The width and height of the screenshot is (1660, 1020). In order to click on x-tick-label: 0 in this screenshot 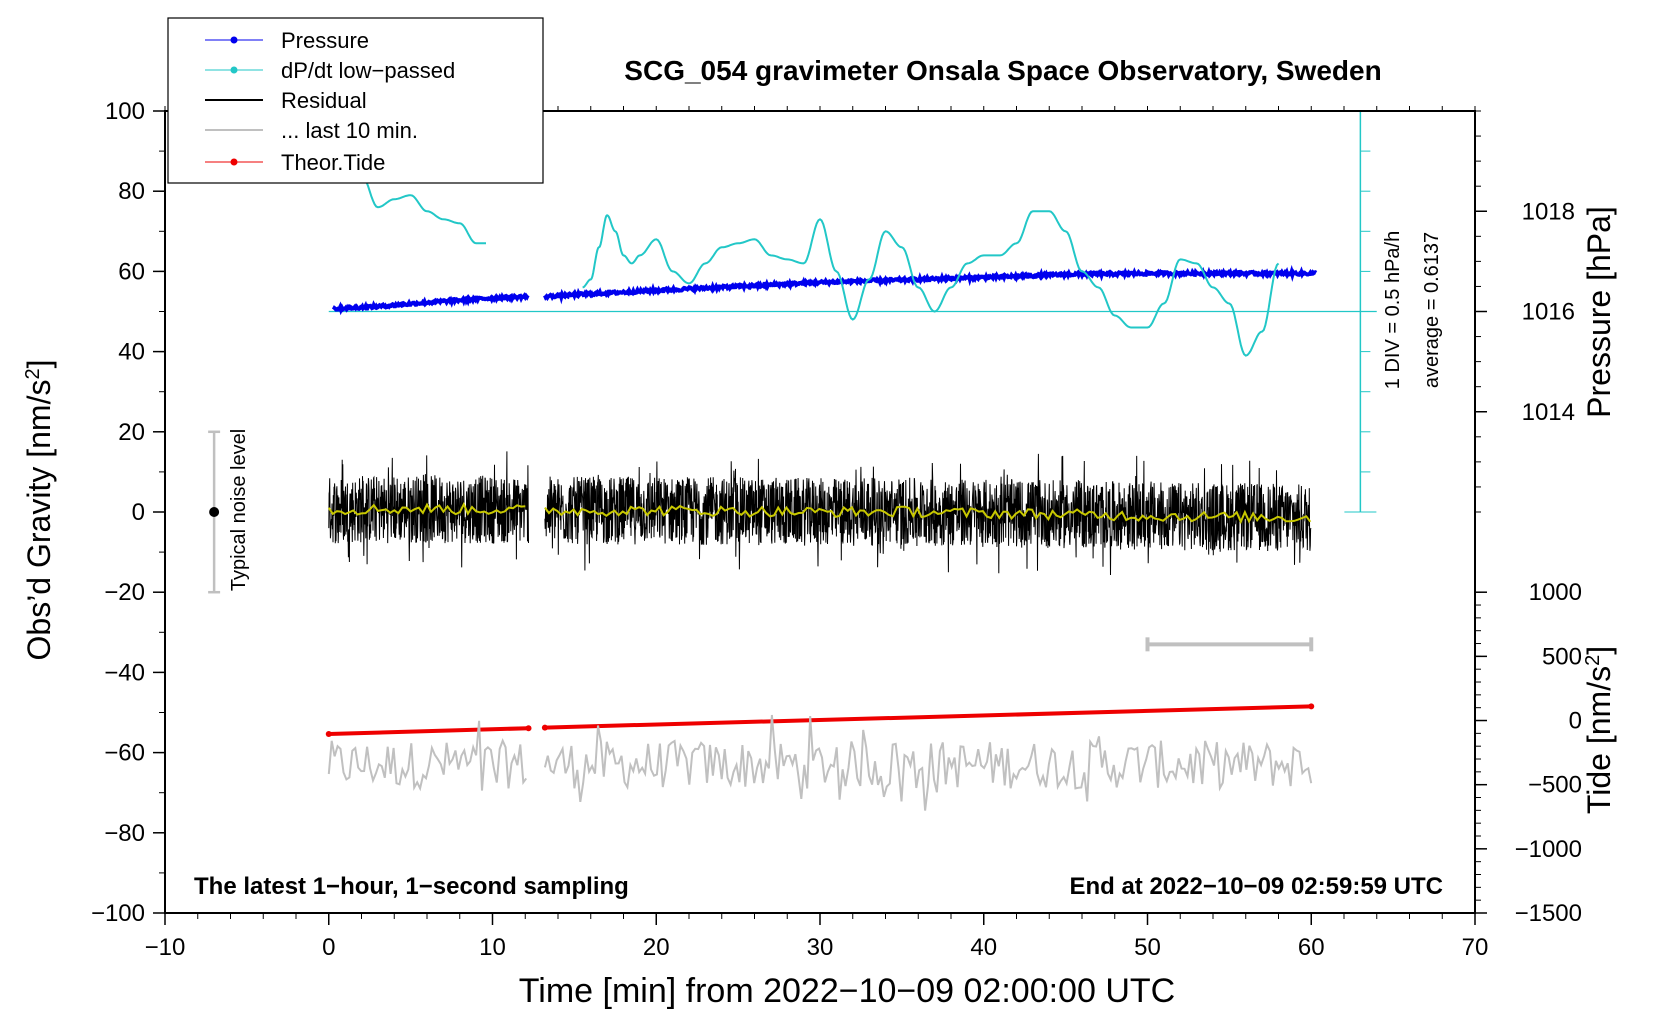, I will do `click(328, 947)`.